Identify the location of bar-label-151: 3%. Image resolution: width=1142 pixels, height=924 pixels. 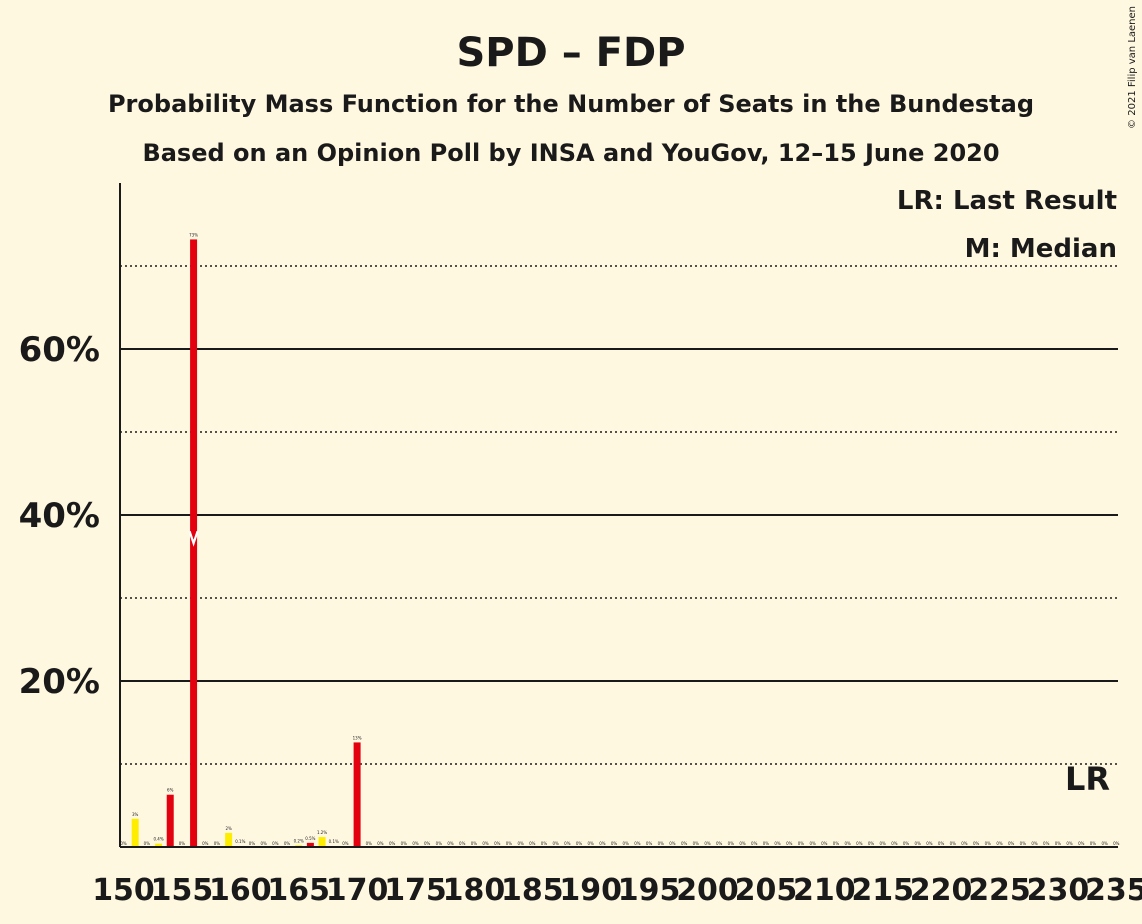
(135, 814).